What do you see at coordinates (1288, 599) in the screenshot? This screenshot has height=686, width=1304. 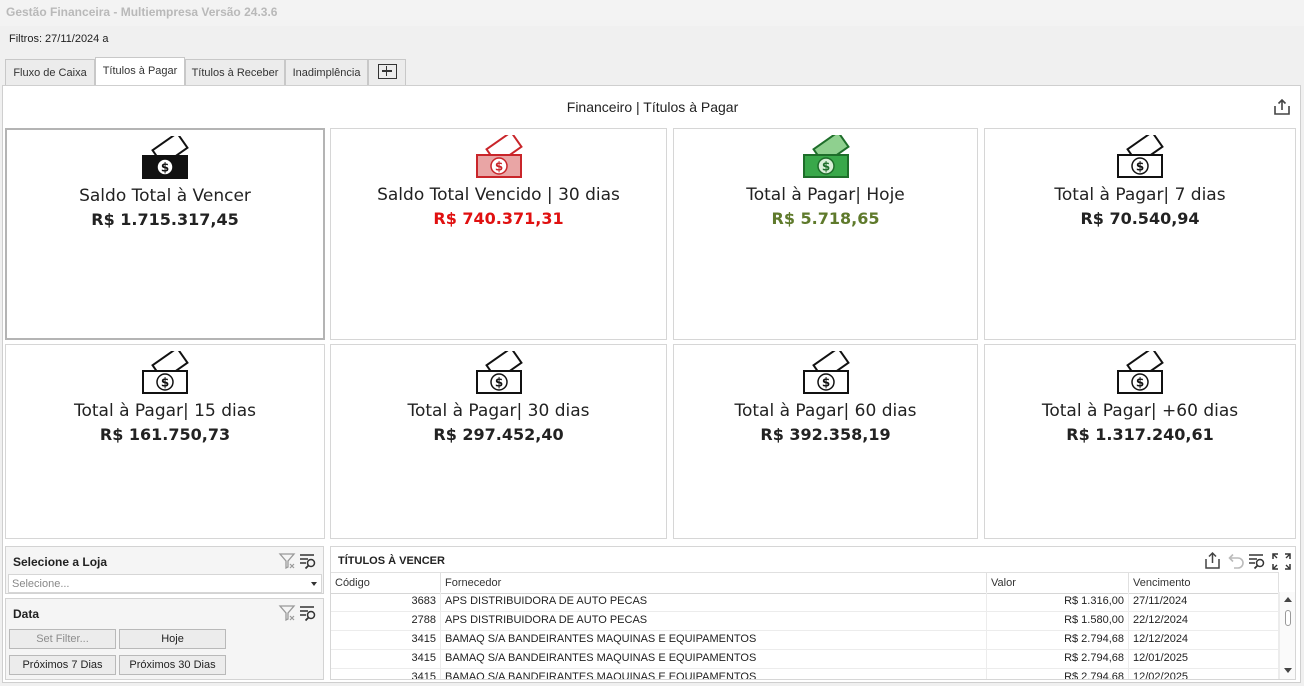 I see `scroll-up-icon` at bounding box center [1288, 599].